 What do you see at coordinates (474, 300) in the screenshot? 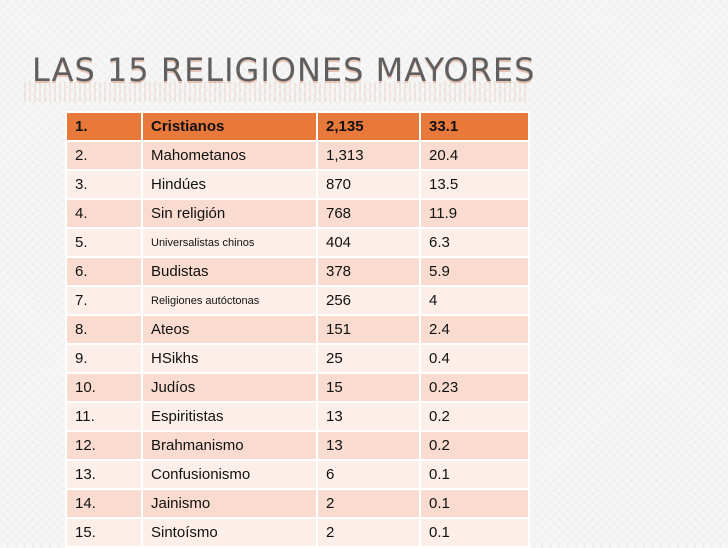
I see `percent-cell: 4` at bounding box center [474, 300].